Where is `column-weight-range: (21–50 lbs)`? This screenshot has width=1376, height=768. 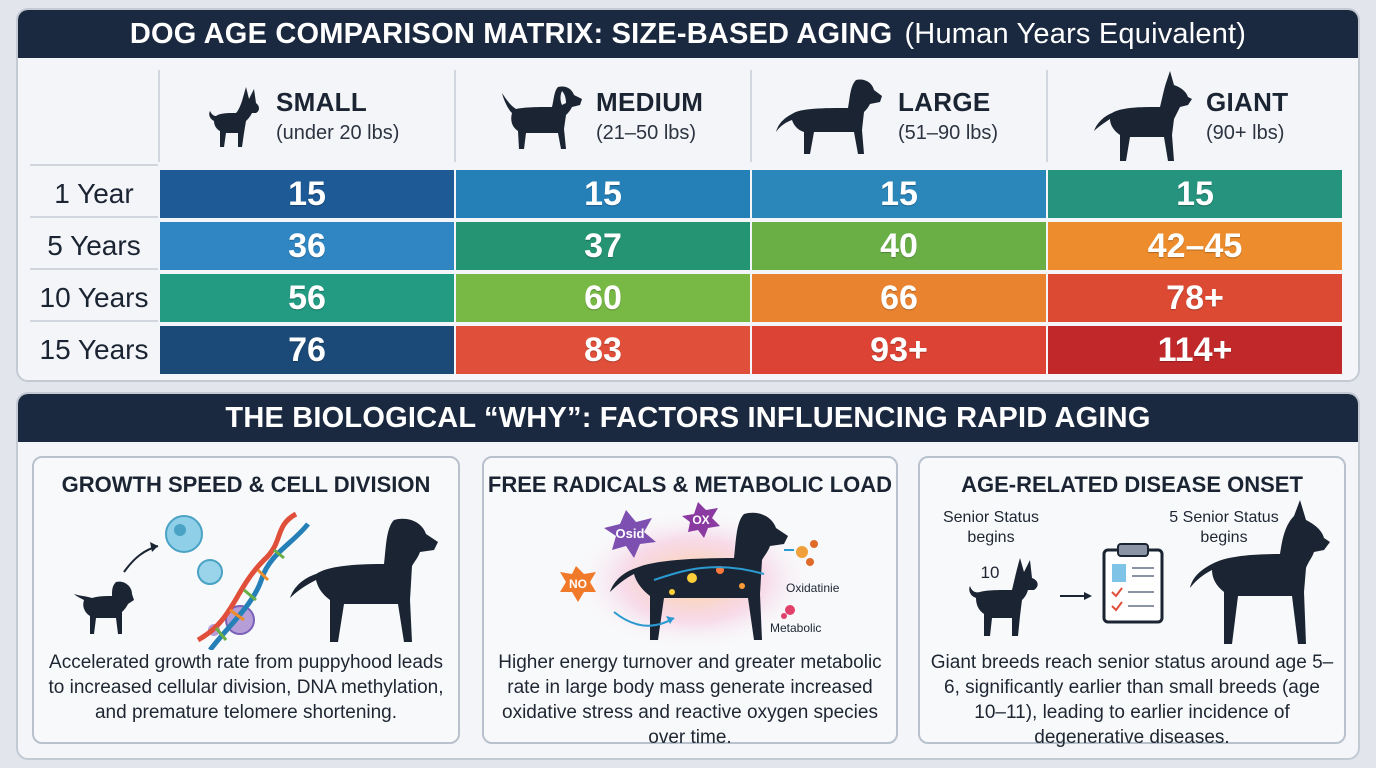
column-weight-range: (21–50 lbs) is located at coordinates (646, 133).